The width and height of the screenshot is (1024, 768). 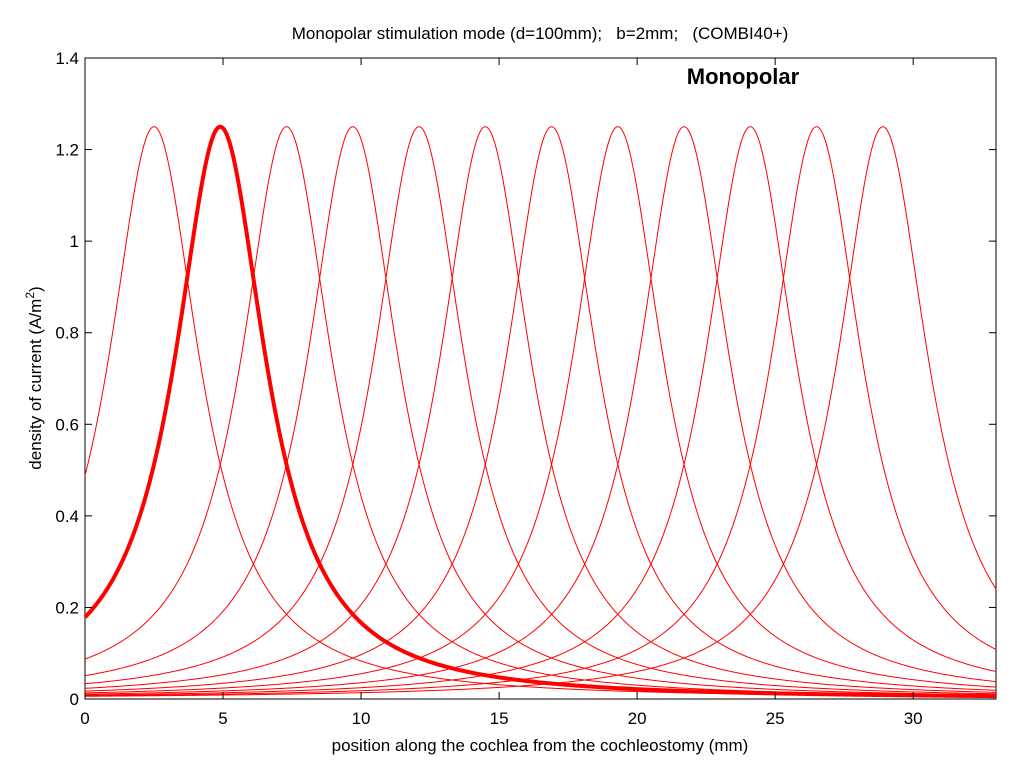 I want to click on y-axis-label-end: ), so click(x=35, y=289).